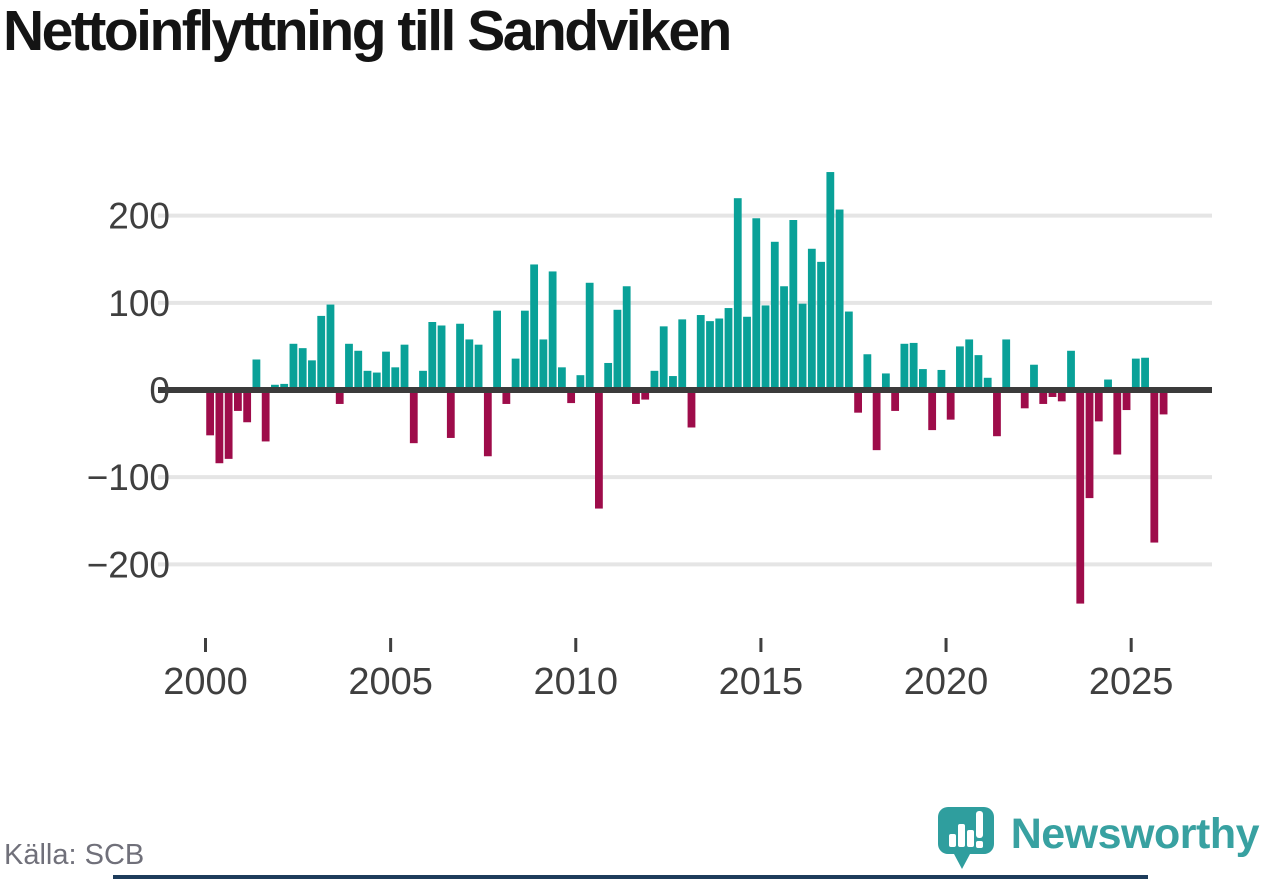 The height and width of the screenshot is (879, 1262). Describe the element at coordinates (404, 367) in the screenshot. I see `bar-2005Q2` at that location.